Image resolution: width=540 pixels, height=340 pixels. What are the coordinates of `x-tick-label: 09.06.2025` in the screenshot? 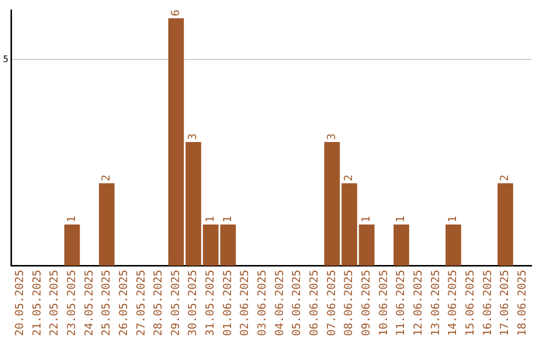 It's located at (366, 303).